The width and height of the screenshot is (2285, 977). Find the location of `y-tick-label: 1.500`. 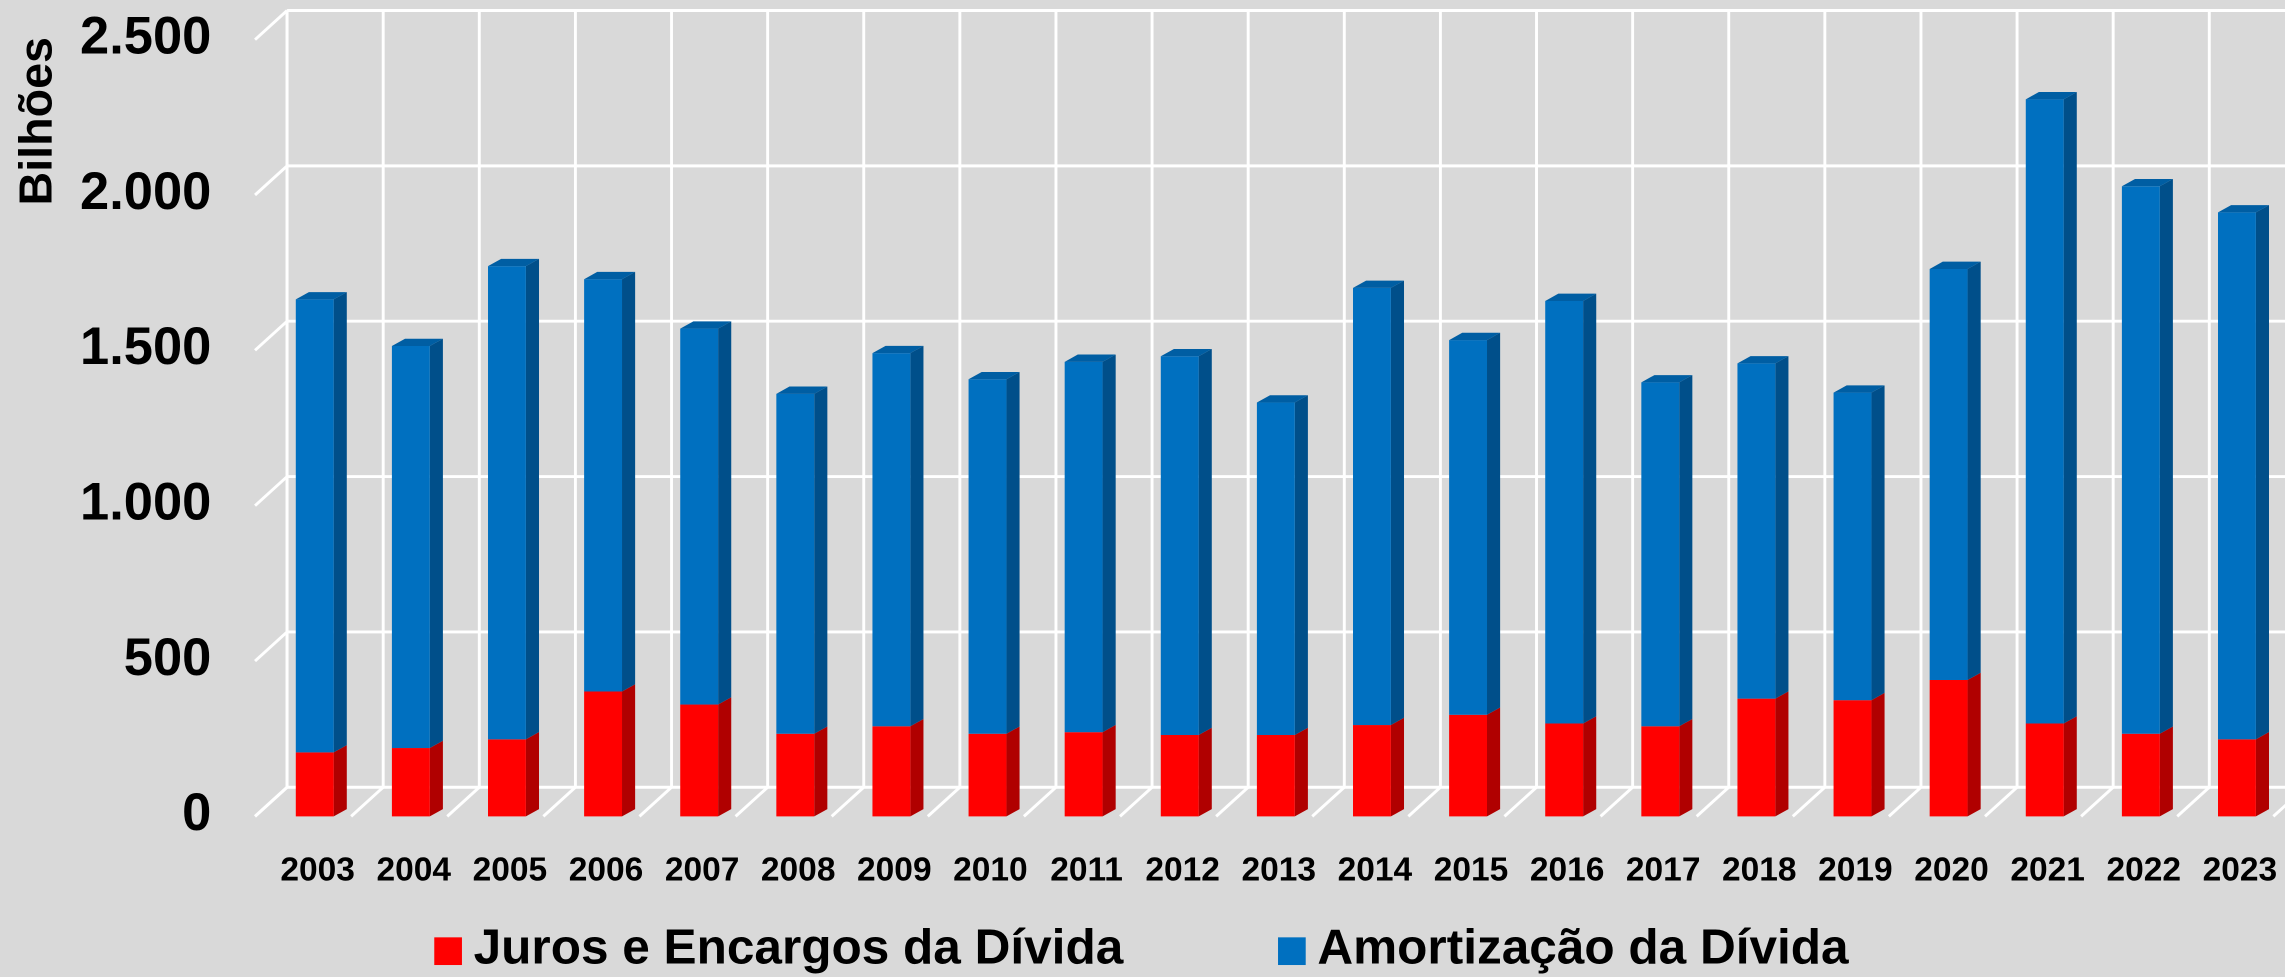

y-tick-label: 1.500 is located at coordinates (145, 347).